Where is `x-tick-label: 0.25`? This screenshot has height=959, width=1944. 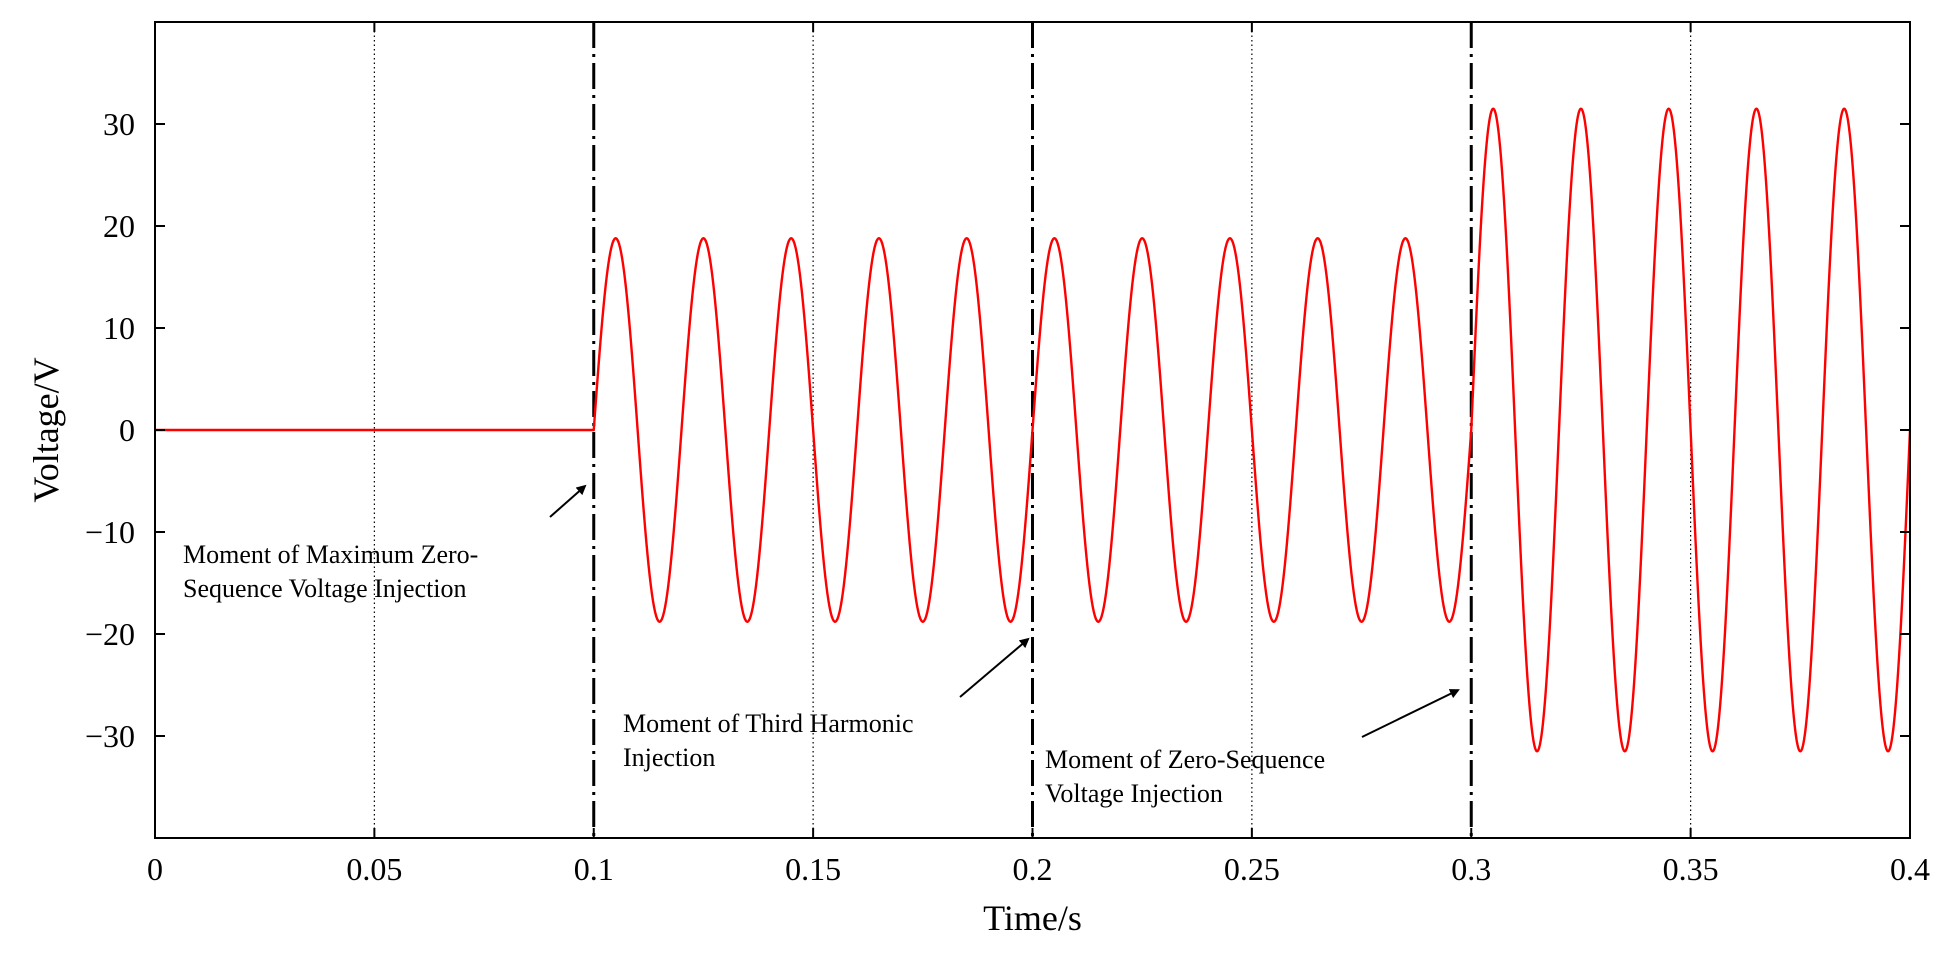 x-tick-label: 0.25 is located at coordinates (1252, 869).